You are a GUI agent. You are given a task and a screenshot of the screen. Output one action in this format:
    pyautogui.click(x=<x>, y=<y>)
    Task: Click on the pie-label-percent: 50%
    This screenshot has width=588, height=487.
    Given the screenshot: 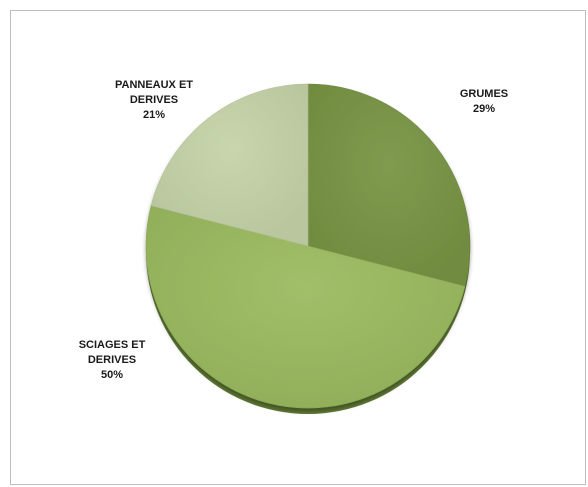 What is the action you would take?
    pyautogui.click(x=112, y=375)
    